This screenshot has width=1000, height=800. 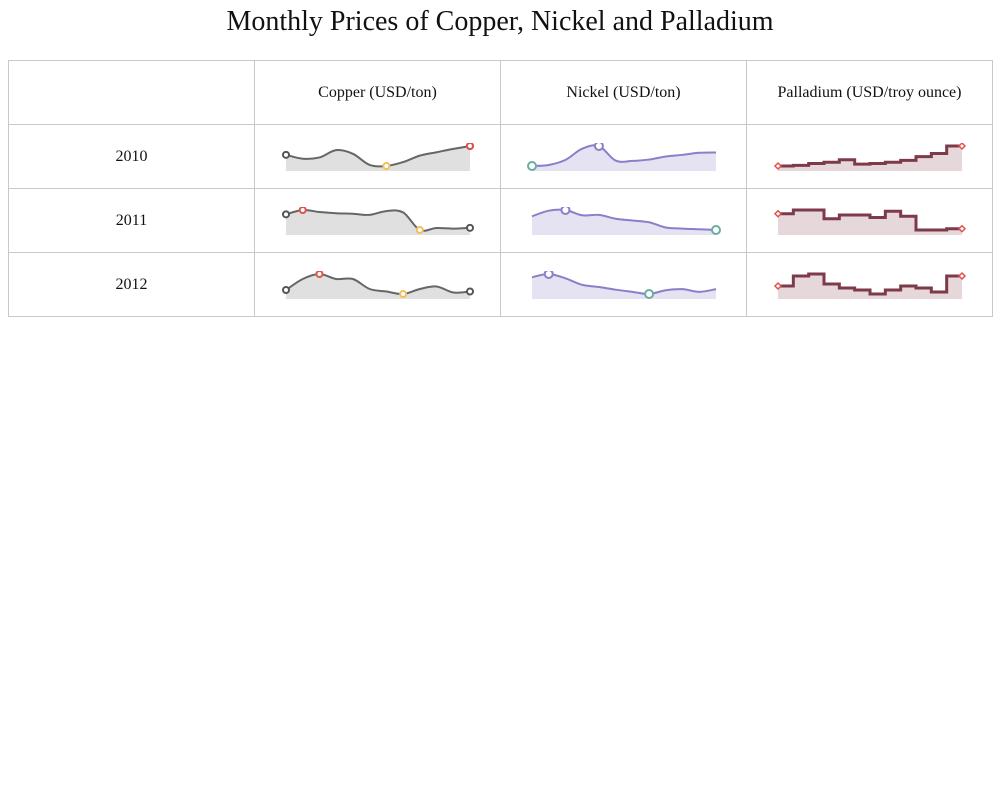 I want to click on row-label-year: 2012, so click(x=131, y=284).